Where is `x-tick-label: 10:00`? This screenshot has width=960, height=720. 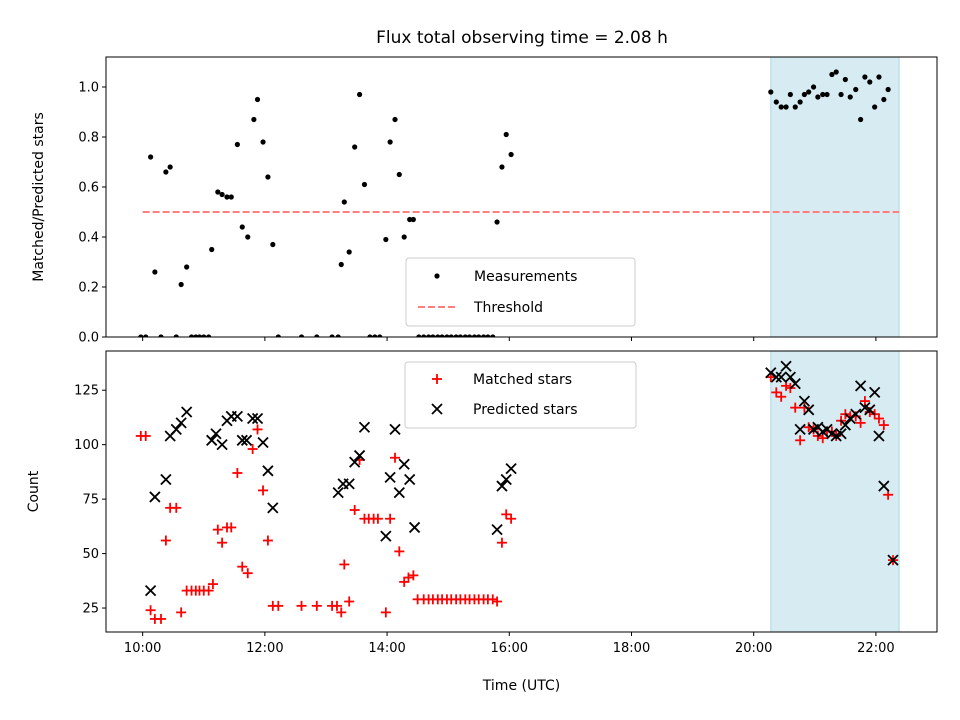 x-tick-label: 10:00 is located at coordinates (142, 648).